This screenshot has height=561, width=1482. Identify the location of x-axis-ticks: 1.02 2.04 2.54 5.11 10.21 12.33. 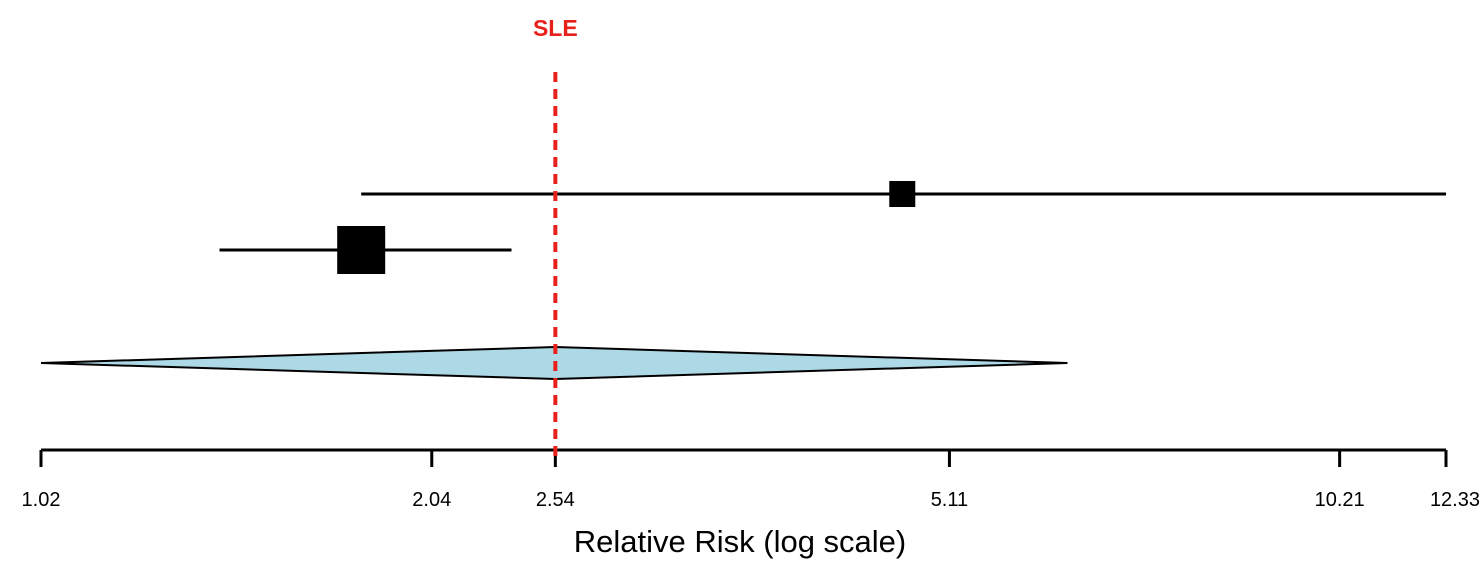
(751, 480).